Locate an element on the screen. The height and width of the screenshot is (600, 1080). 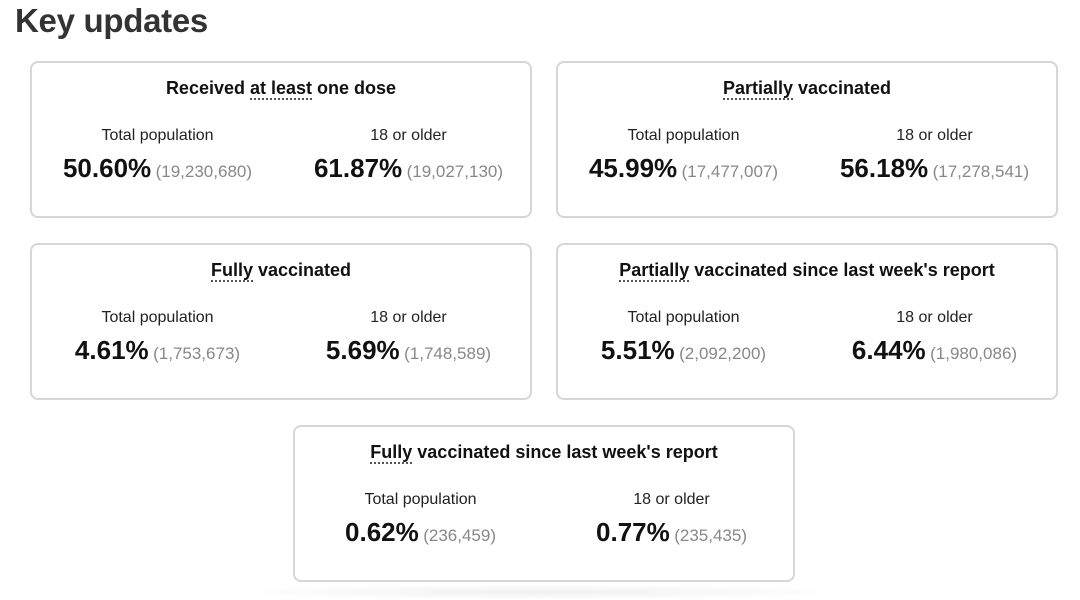
stat-18-or-older: 18 or older 61.87% (19,027,130) is located at coordinates (408, 155).